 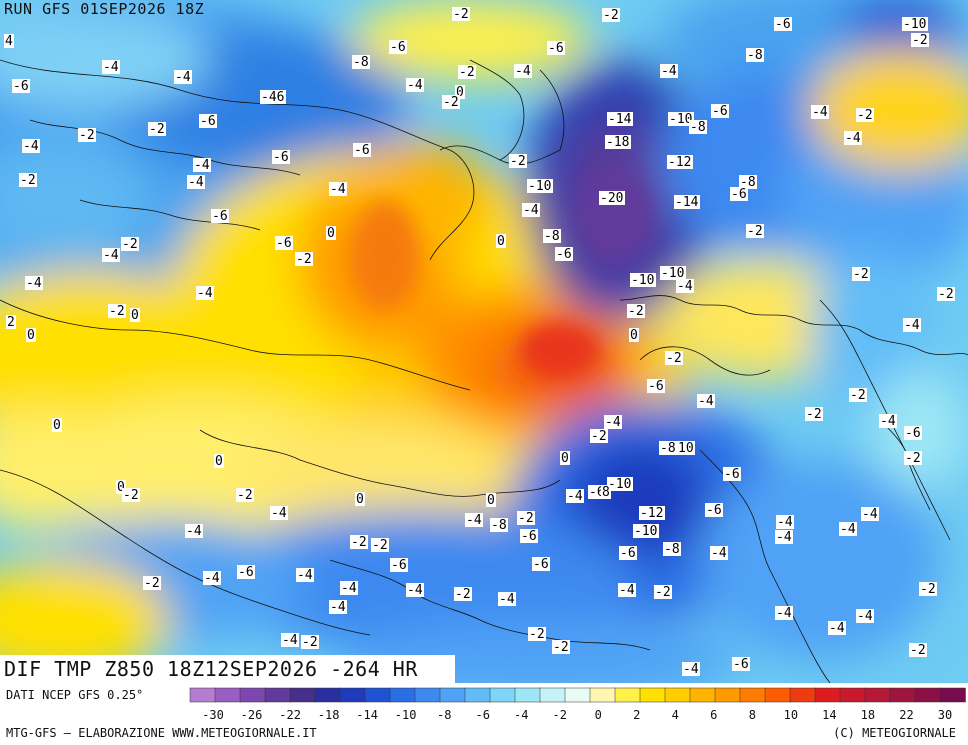 I want to click on contour-label: -14, so click(x=687, y=202).